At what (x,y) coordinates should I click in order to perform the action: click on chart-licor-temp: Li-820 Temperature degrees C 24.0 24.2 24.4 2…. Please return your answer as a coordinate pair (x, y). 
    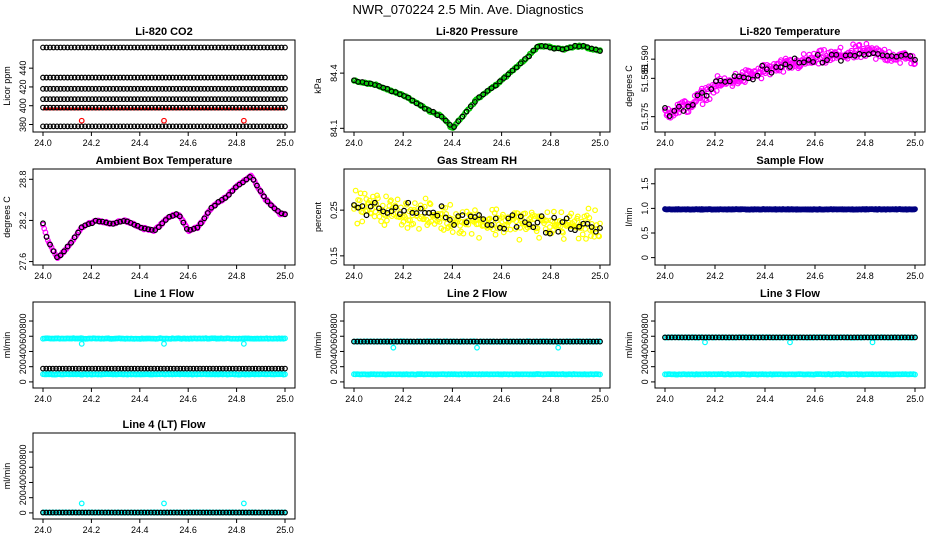
    Looking at the image, I should click on (775, 87).